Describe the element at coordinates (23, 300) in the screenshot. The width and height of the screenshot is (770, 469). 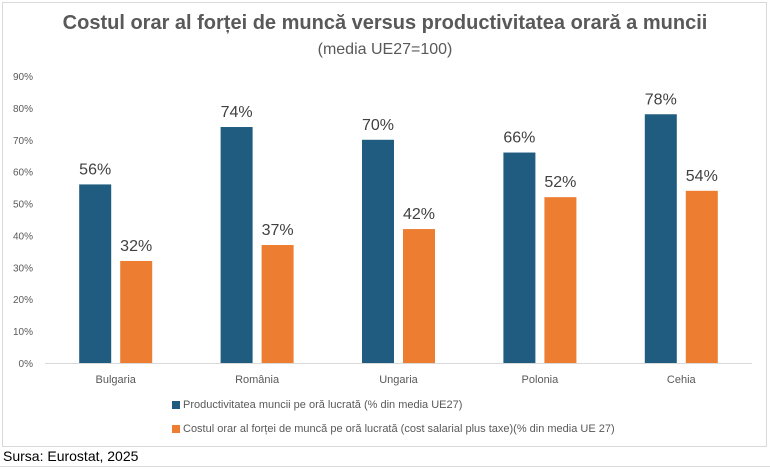
I see `y-tick-label: 20%` at that location.